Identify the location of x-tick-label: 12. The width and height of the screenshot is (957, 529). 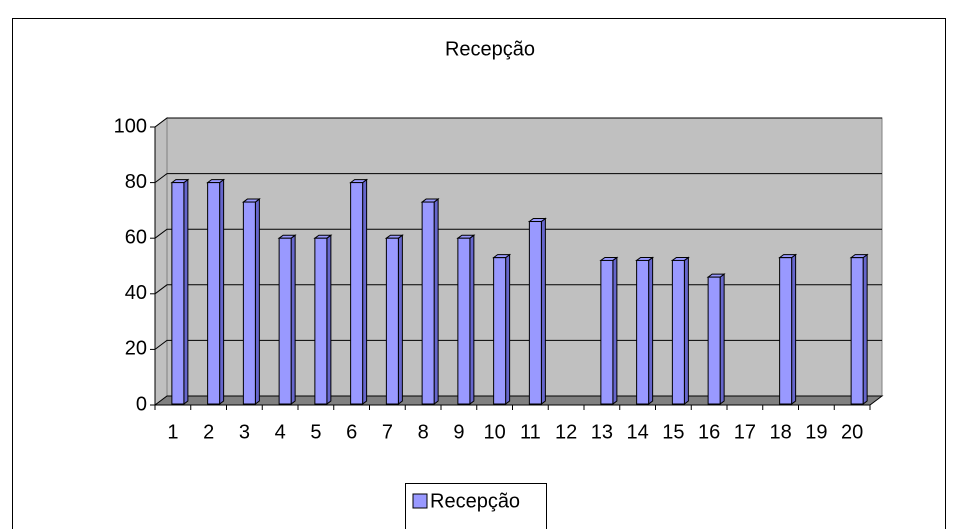
(566, 432).